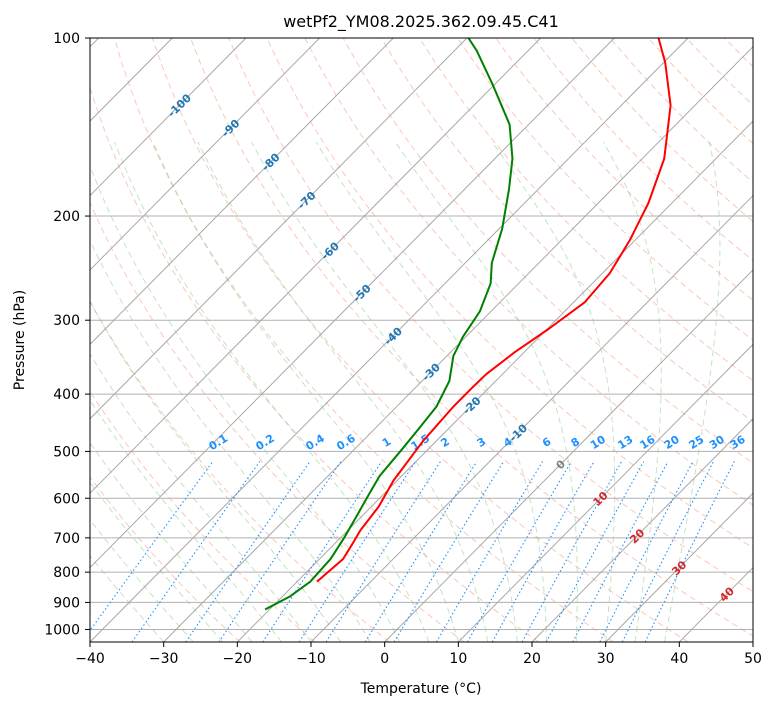  What do you see at coordinates (20, 340) in the screenshot?
I see `y-axis-label: Pressure (hPa)` at bounding box center [20, 340].